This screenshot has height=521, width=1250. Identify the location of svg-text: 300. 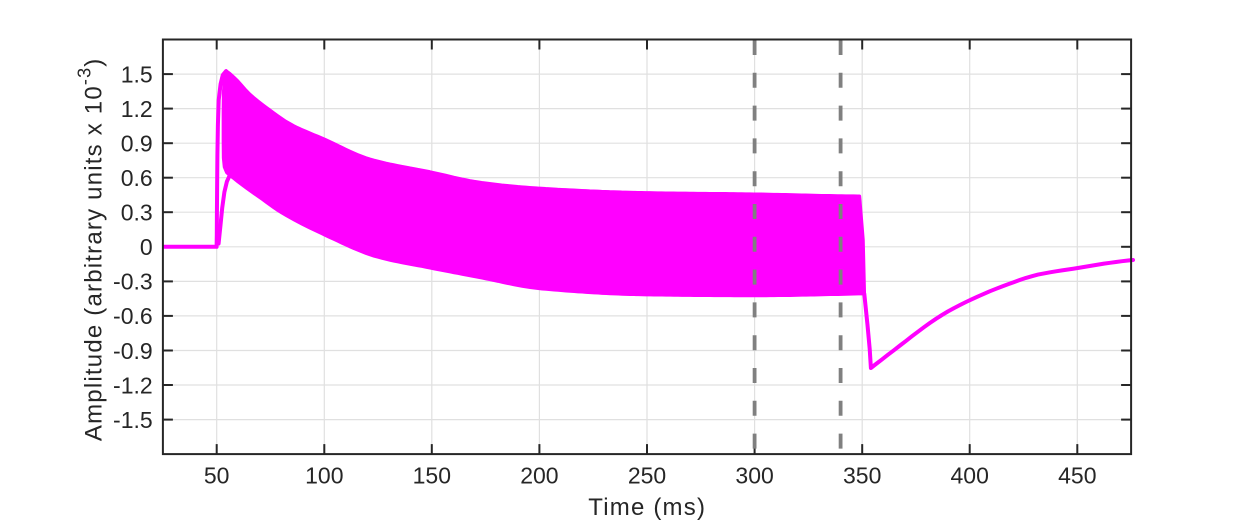
(754, 476).